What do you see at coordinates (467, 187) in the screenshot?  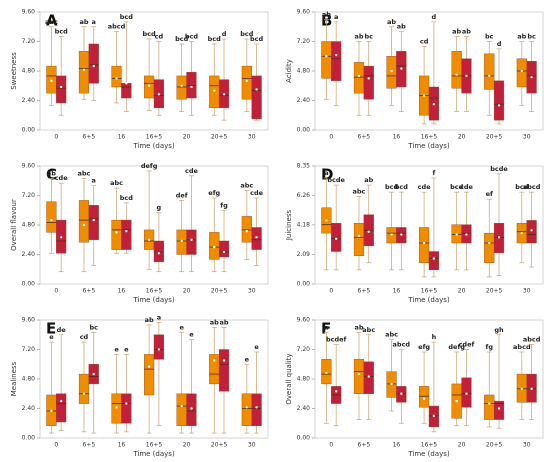 I see `significance-letter: cde` at bounding box center [467, 187].